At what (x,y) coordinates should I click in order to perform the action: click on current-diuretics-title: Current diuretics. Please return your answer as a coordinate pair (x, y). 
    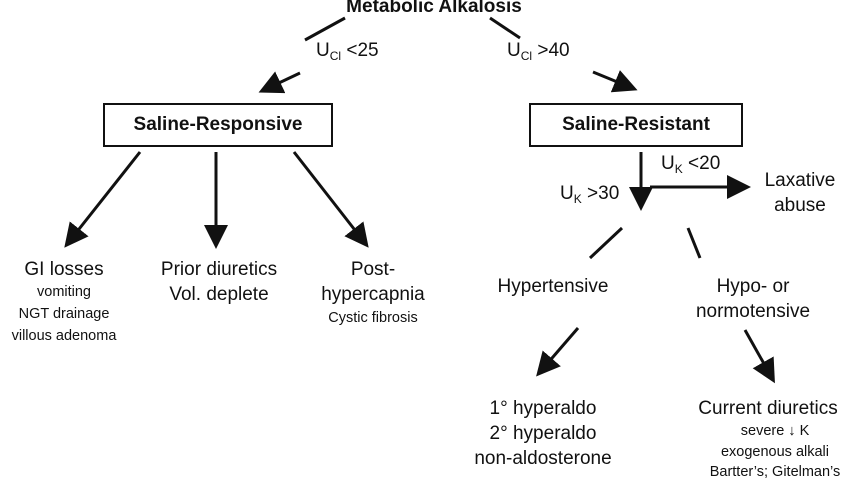
    Looking at the image, I should click on (768, 408).